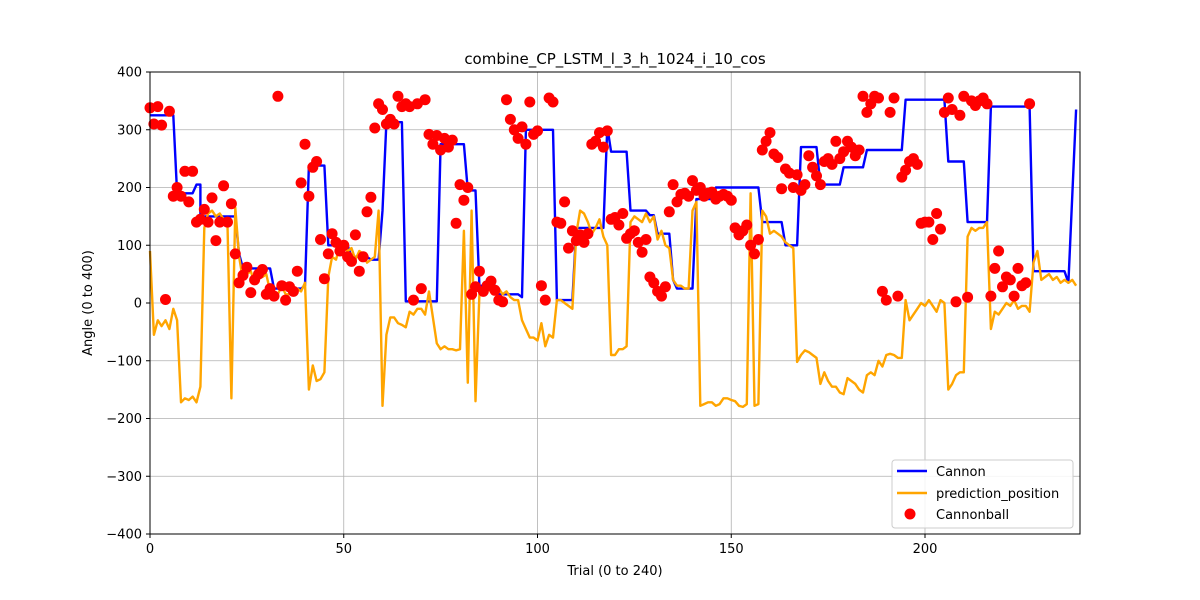 This screenshot has height=600, width=1200. What do you see at coordinates (972, 515) in the screenshot?
I see `legend-label-cannonball: Cannonball` at bounding box center [972, 515].